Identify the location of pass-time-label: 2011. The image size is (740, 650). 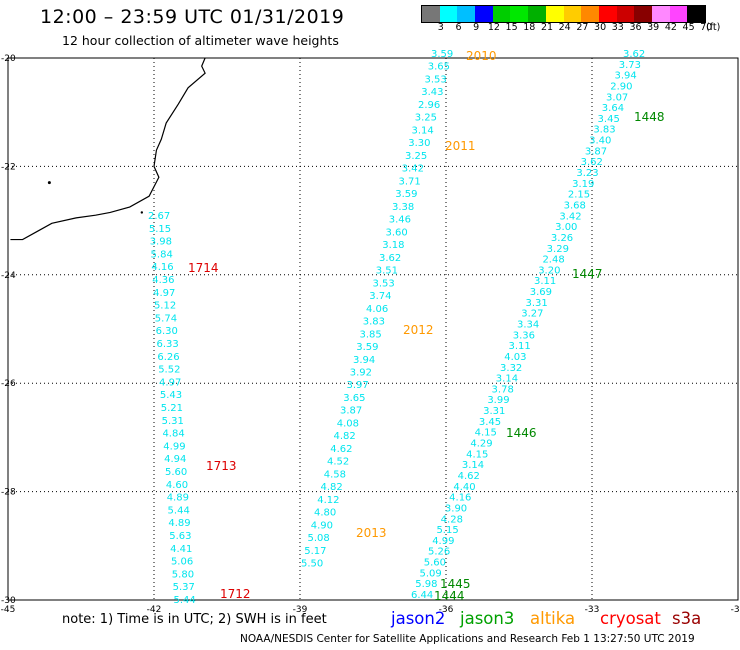
(460, 146).